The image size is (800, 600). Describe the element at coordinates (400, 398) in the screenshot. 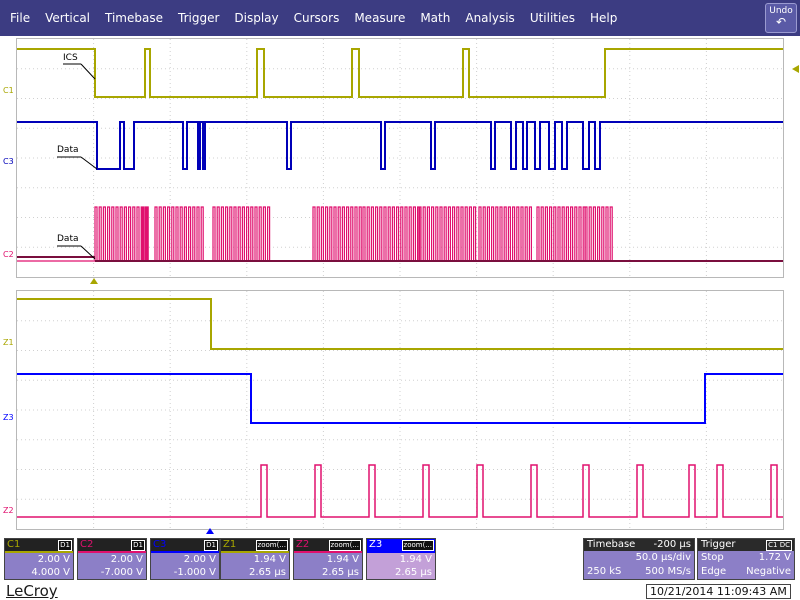

I see `z3-waveform` at that location.